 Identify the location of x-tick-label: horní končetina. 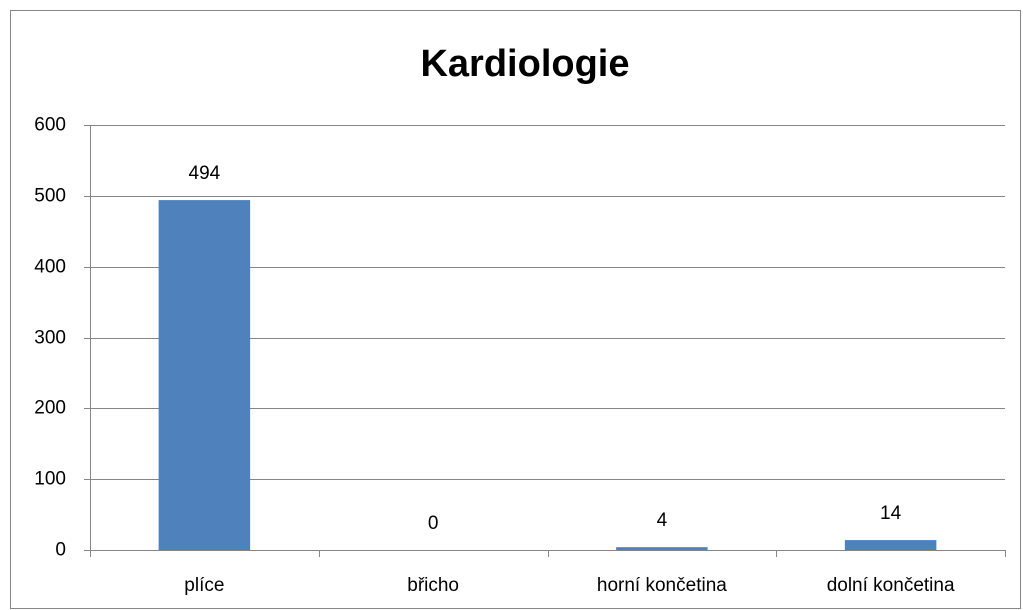
(662, 585).